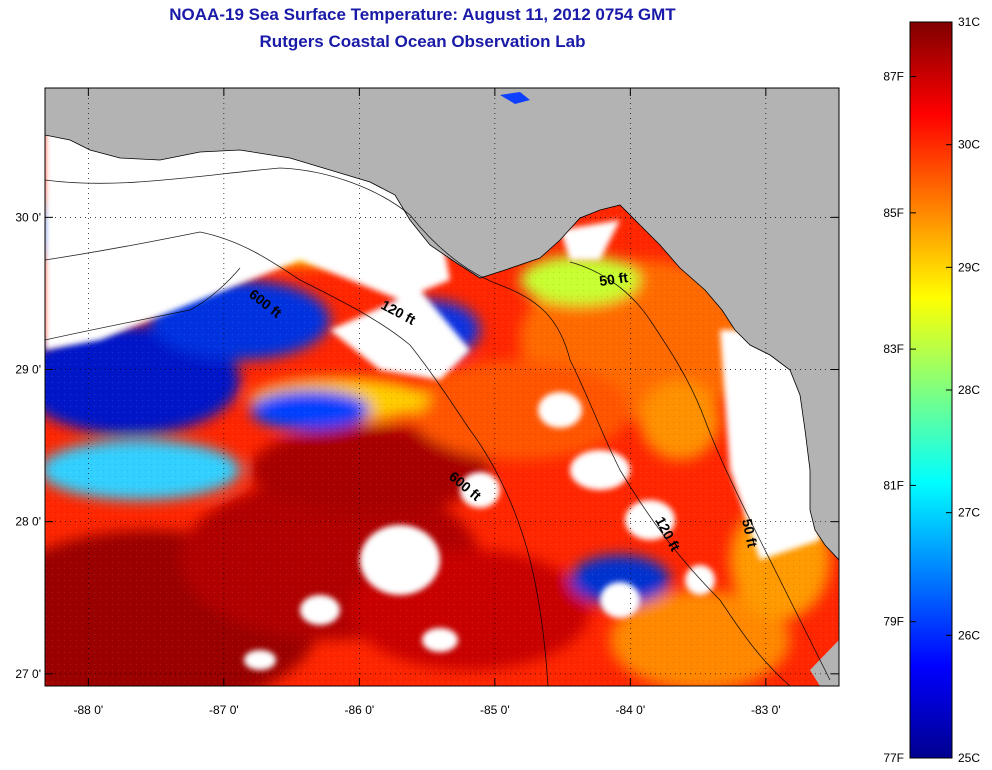 The width and height of the screenshot is (992, 770). I want to click on celsius-label: 28C, so click(969, 390).